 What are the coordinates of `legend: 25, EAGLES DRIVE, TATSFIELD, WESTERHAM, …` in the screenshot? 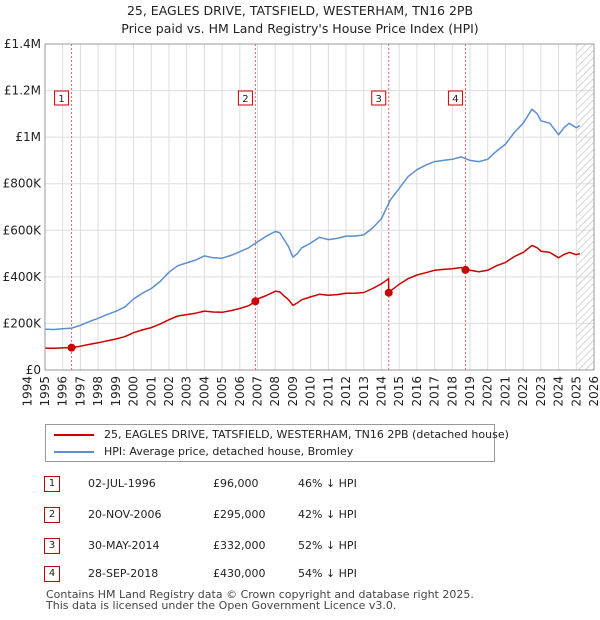 It's located at (277, 443).